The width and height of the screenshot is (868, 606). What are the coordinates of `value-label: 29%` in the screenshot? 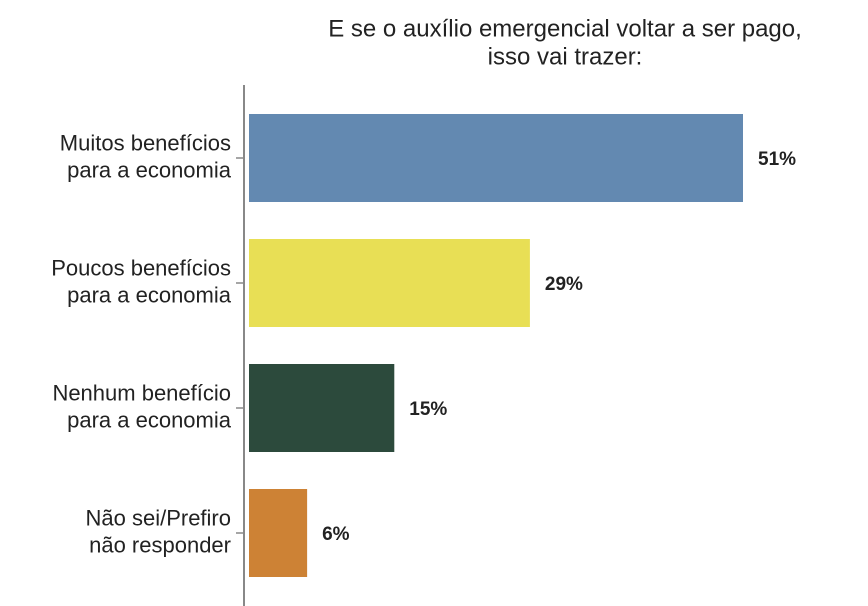 It's located at (564, 284).